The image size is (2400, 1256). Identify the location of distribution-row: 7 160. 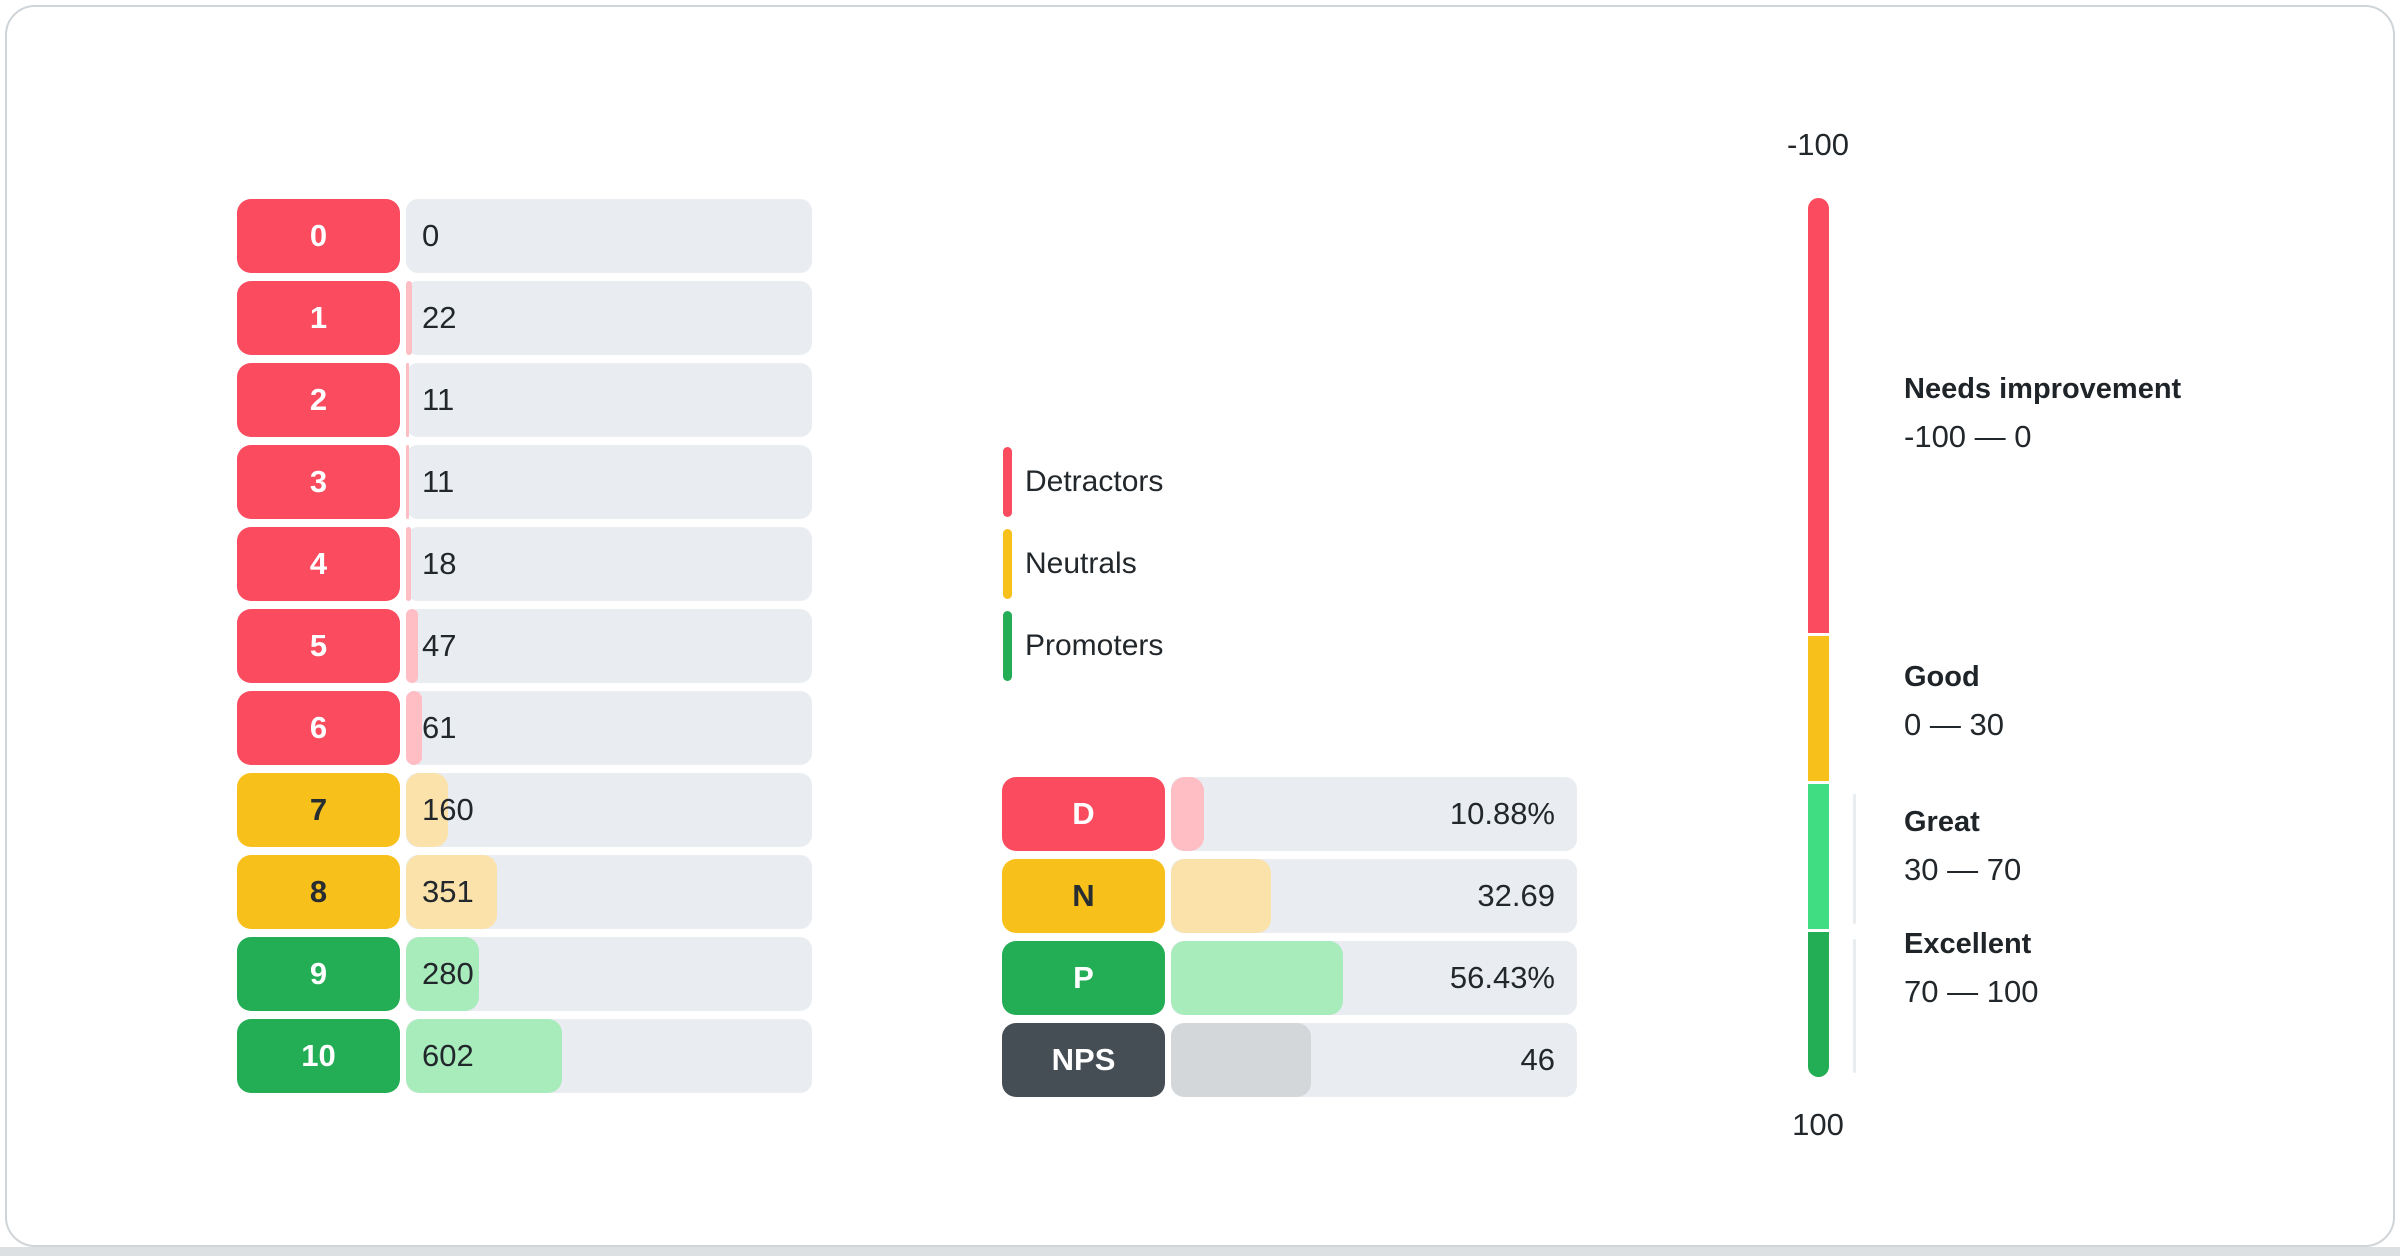
(524, 810).